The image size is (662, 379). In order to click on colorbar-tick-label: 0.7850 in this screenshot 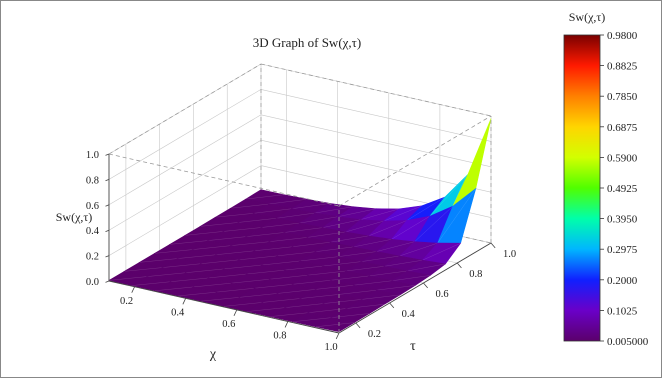, I will do `click(622, 97)`.